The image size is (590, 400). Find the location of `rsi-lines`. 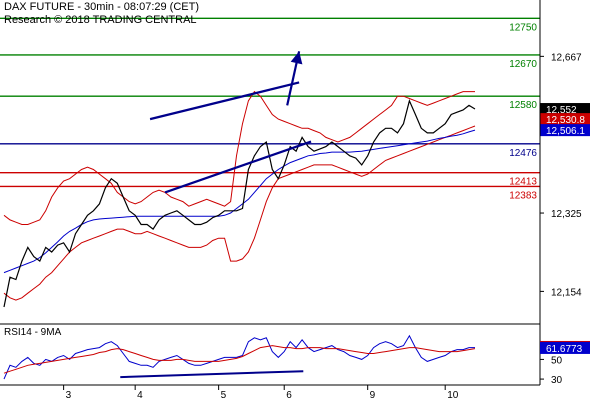

rsi-lines is located at coordinates (239, 357).